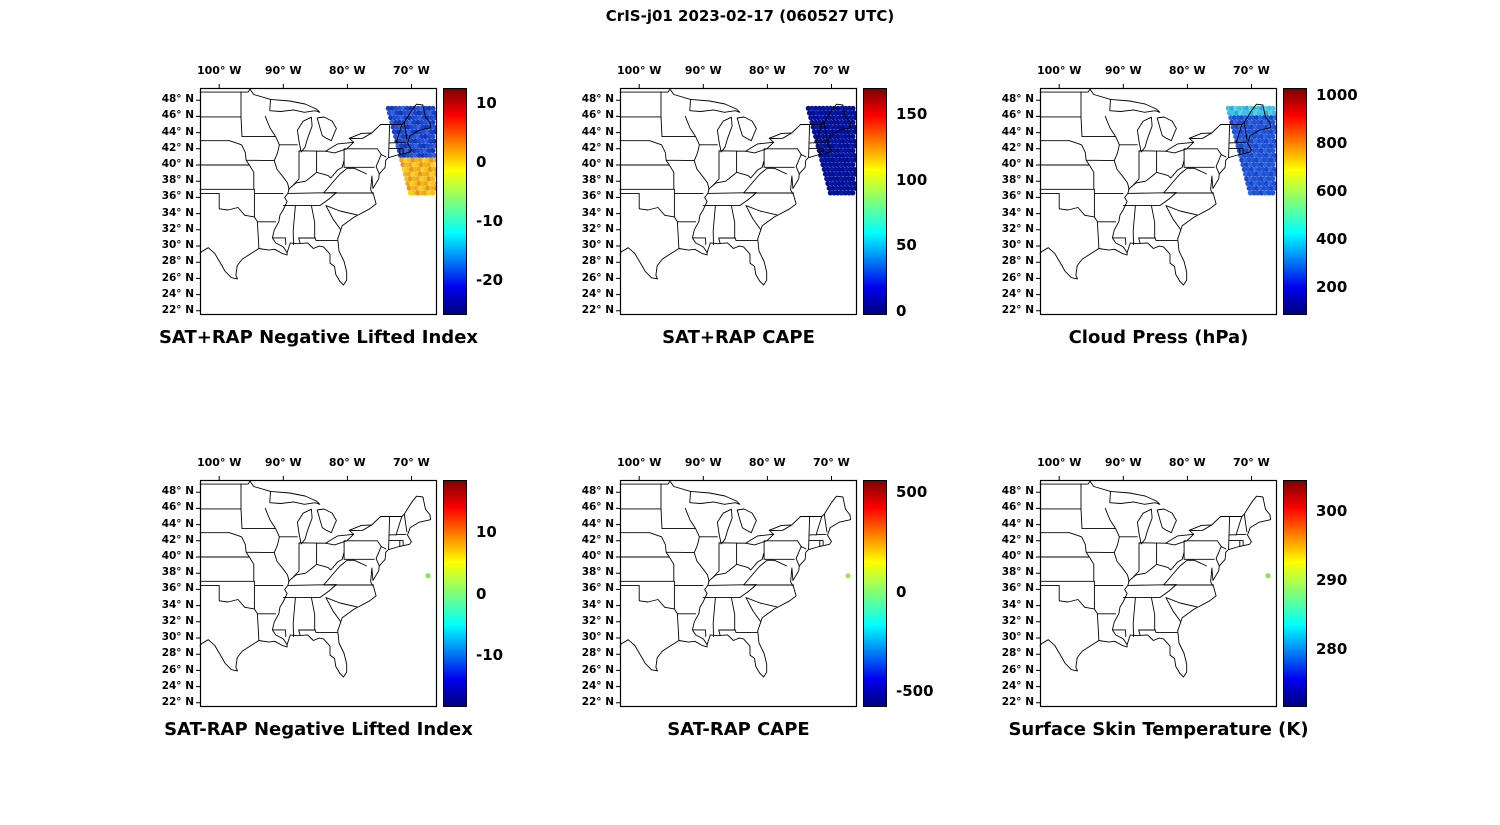 The image size is (1500, 825). What do you see at coordinates (318, 729) in the screenshot?
I see `panel-title: SAT-RAP Negative Lifted Index` at bounding box center [318, 729].